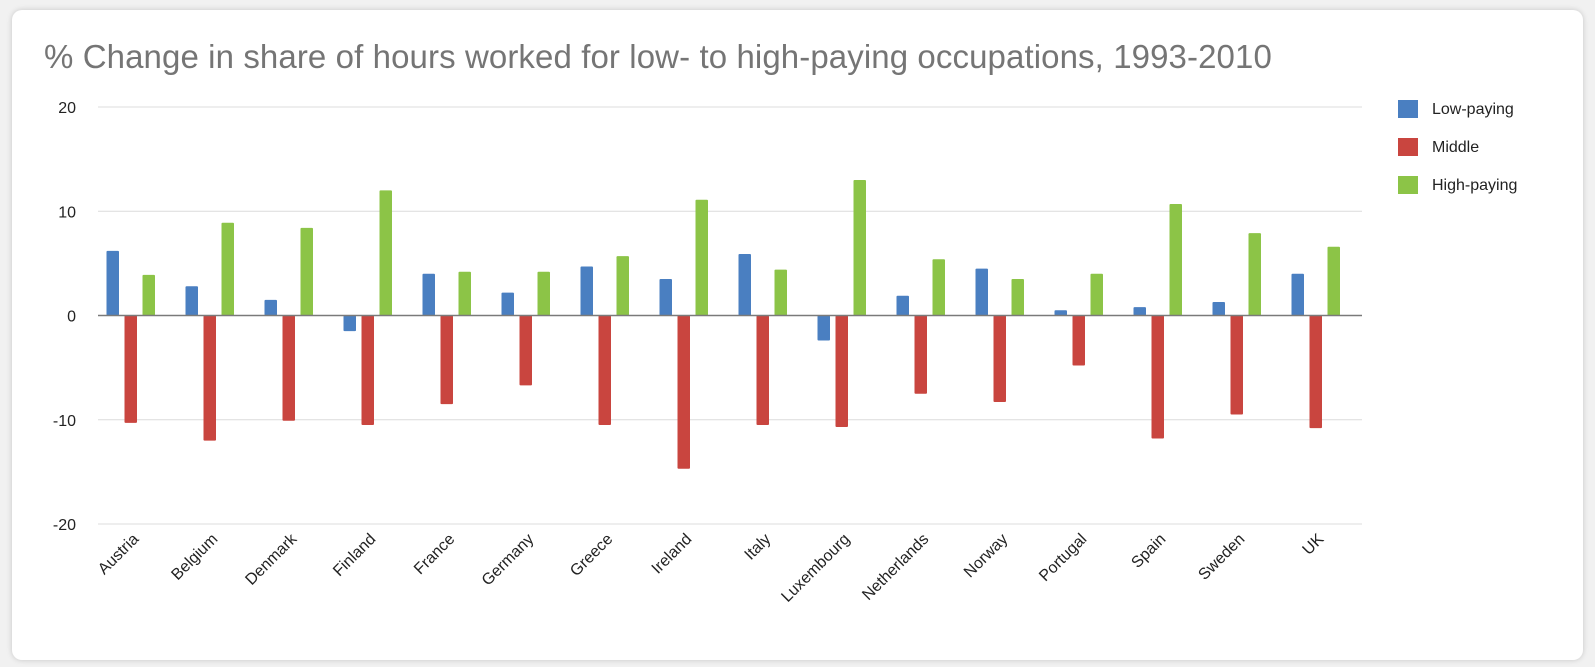  I want to click on y-axis-ticks: 20 10 0 -10 -20, so click(64, 317).